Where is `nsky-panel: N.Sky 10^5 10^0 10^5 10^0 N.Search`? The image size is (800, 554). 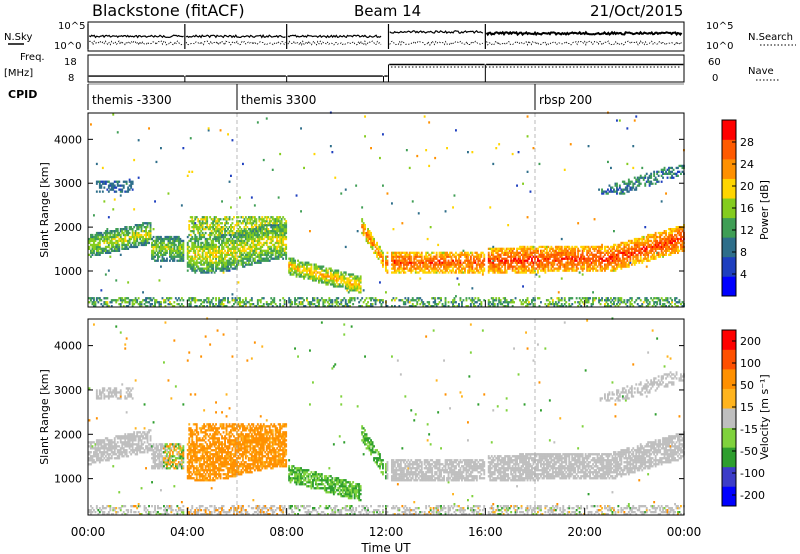
nsky-panel: N.Sky 10^5 10^0 10^5 10^0 N.Search is located at coordinates (400, 36).